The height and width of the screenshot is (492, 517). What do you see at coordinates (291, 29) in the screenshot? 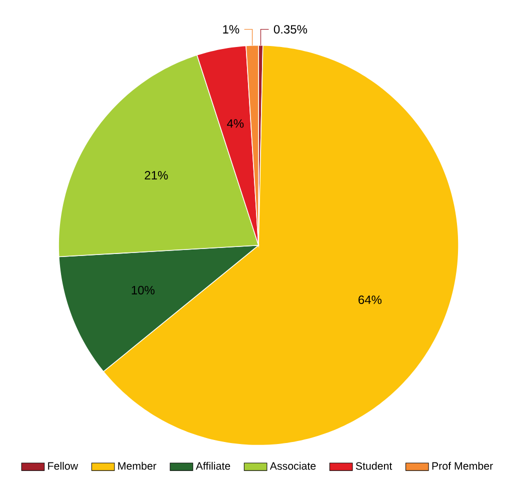
I see `data-label: 0.35%` at bounding box center [291, 29].